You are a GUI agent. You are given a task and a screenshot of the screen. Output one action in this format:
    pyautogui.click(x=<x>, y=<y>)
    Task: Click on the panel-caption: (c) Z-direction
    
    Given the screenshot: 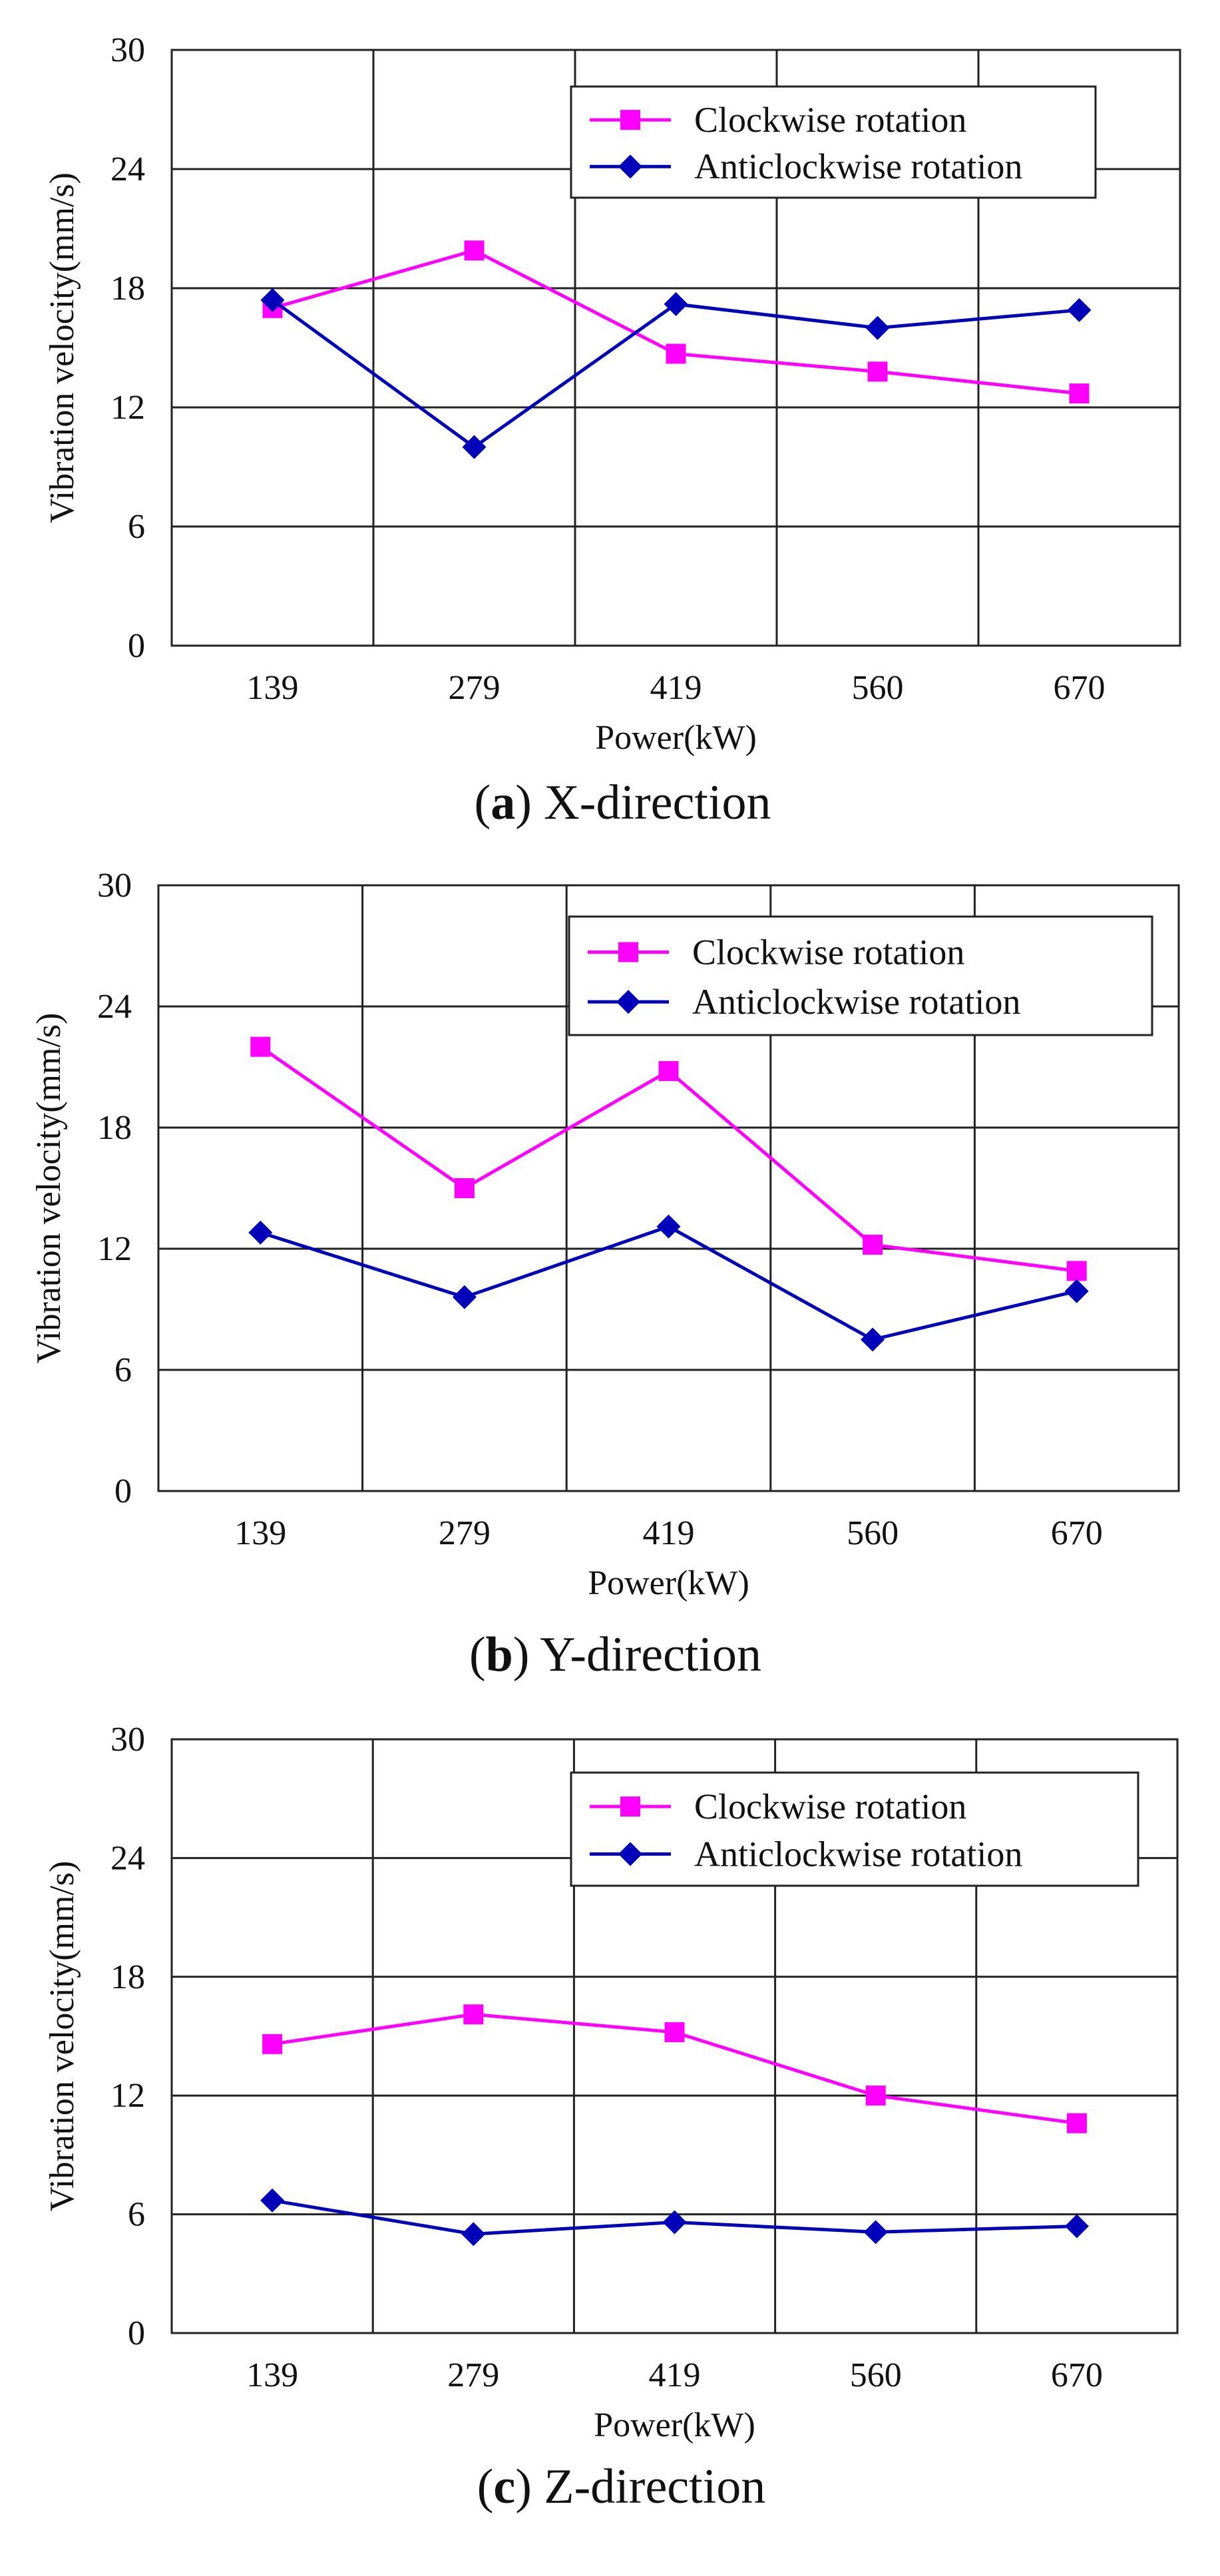 What is the action you would take?
    pyautogui.click(x=621, y=2487)
    